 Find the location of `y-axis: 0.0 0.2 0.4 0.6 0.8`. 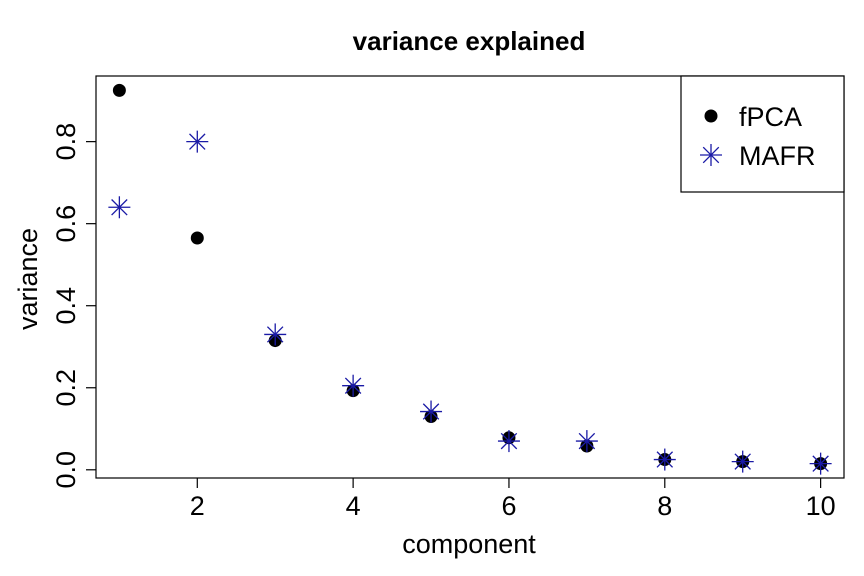

y-axis: 0.0 0.2 0.4 0.6 0.8 is located at coordinates (73, 306).